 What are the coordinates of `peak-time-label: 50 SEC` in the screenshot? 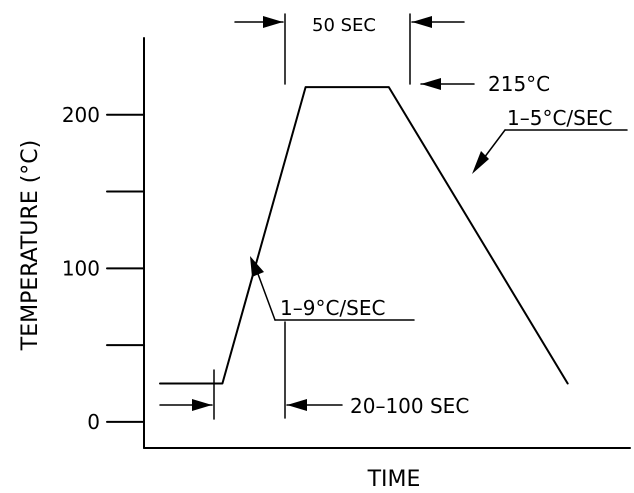 It's located at (344, 25).